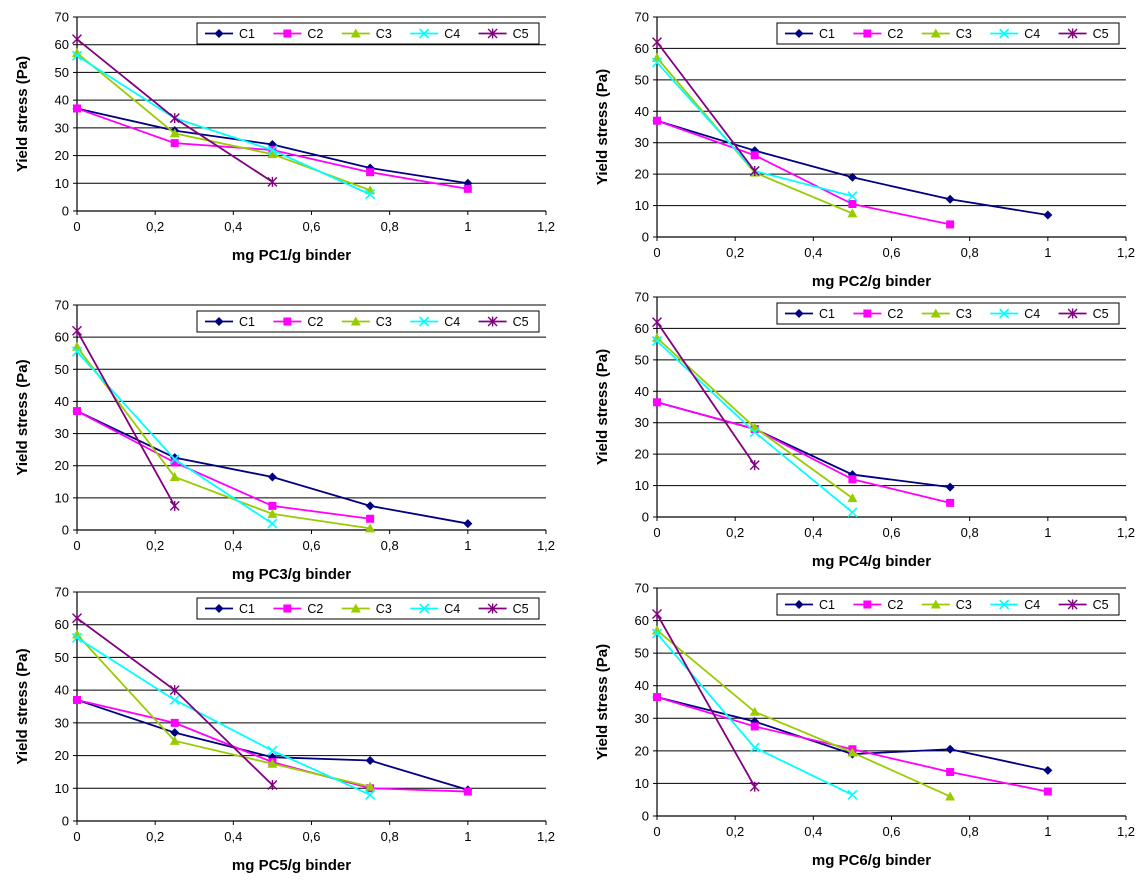  Describe the element at coordinates (642, 685) in the screenshot. I see `y-tick-label: 40` at that location.